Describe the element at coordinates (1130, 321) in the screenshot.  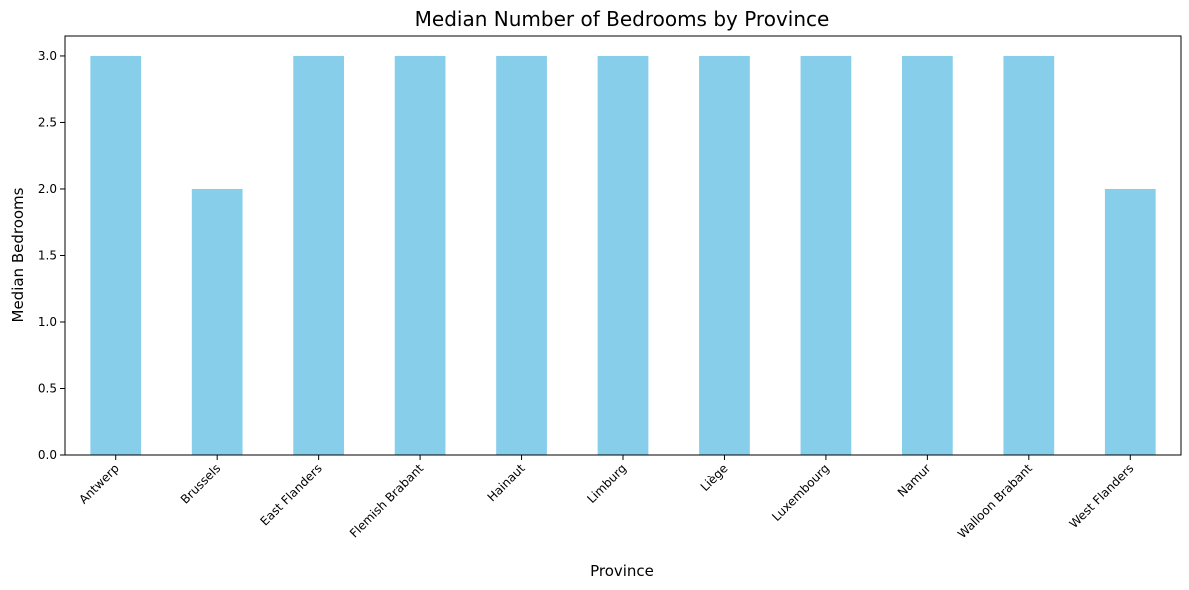
I see `bar-west-flanders` at that location.